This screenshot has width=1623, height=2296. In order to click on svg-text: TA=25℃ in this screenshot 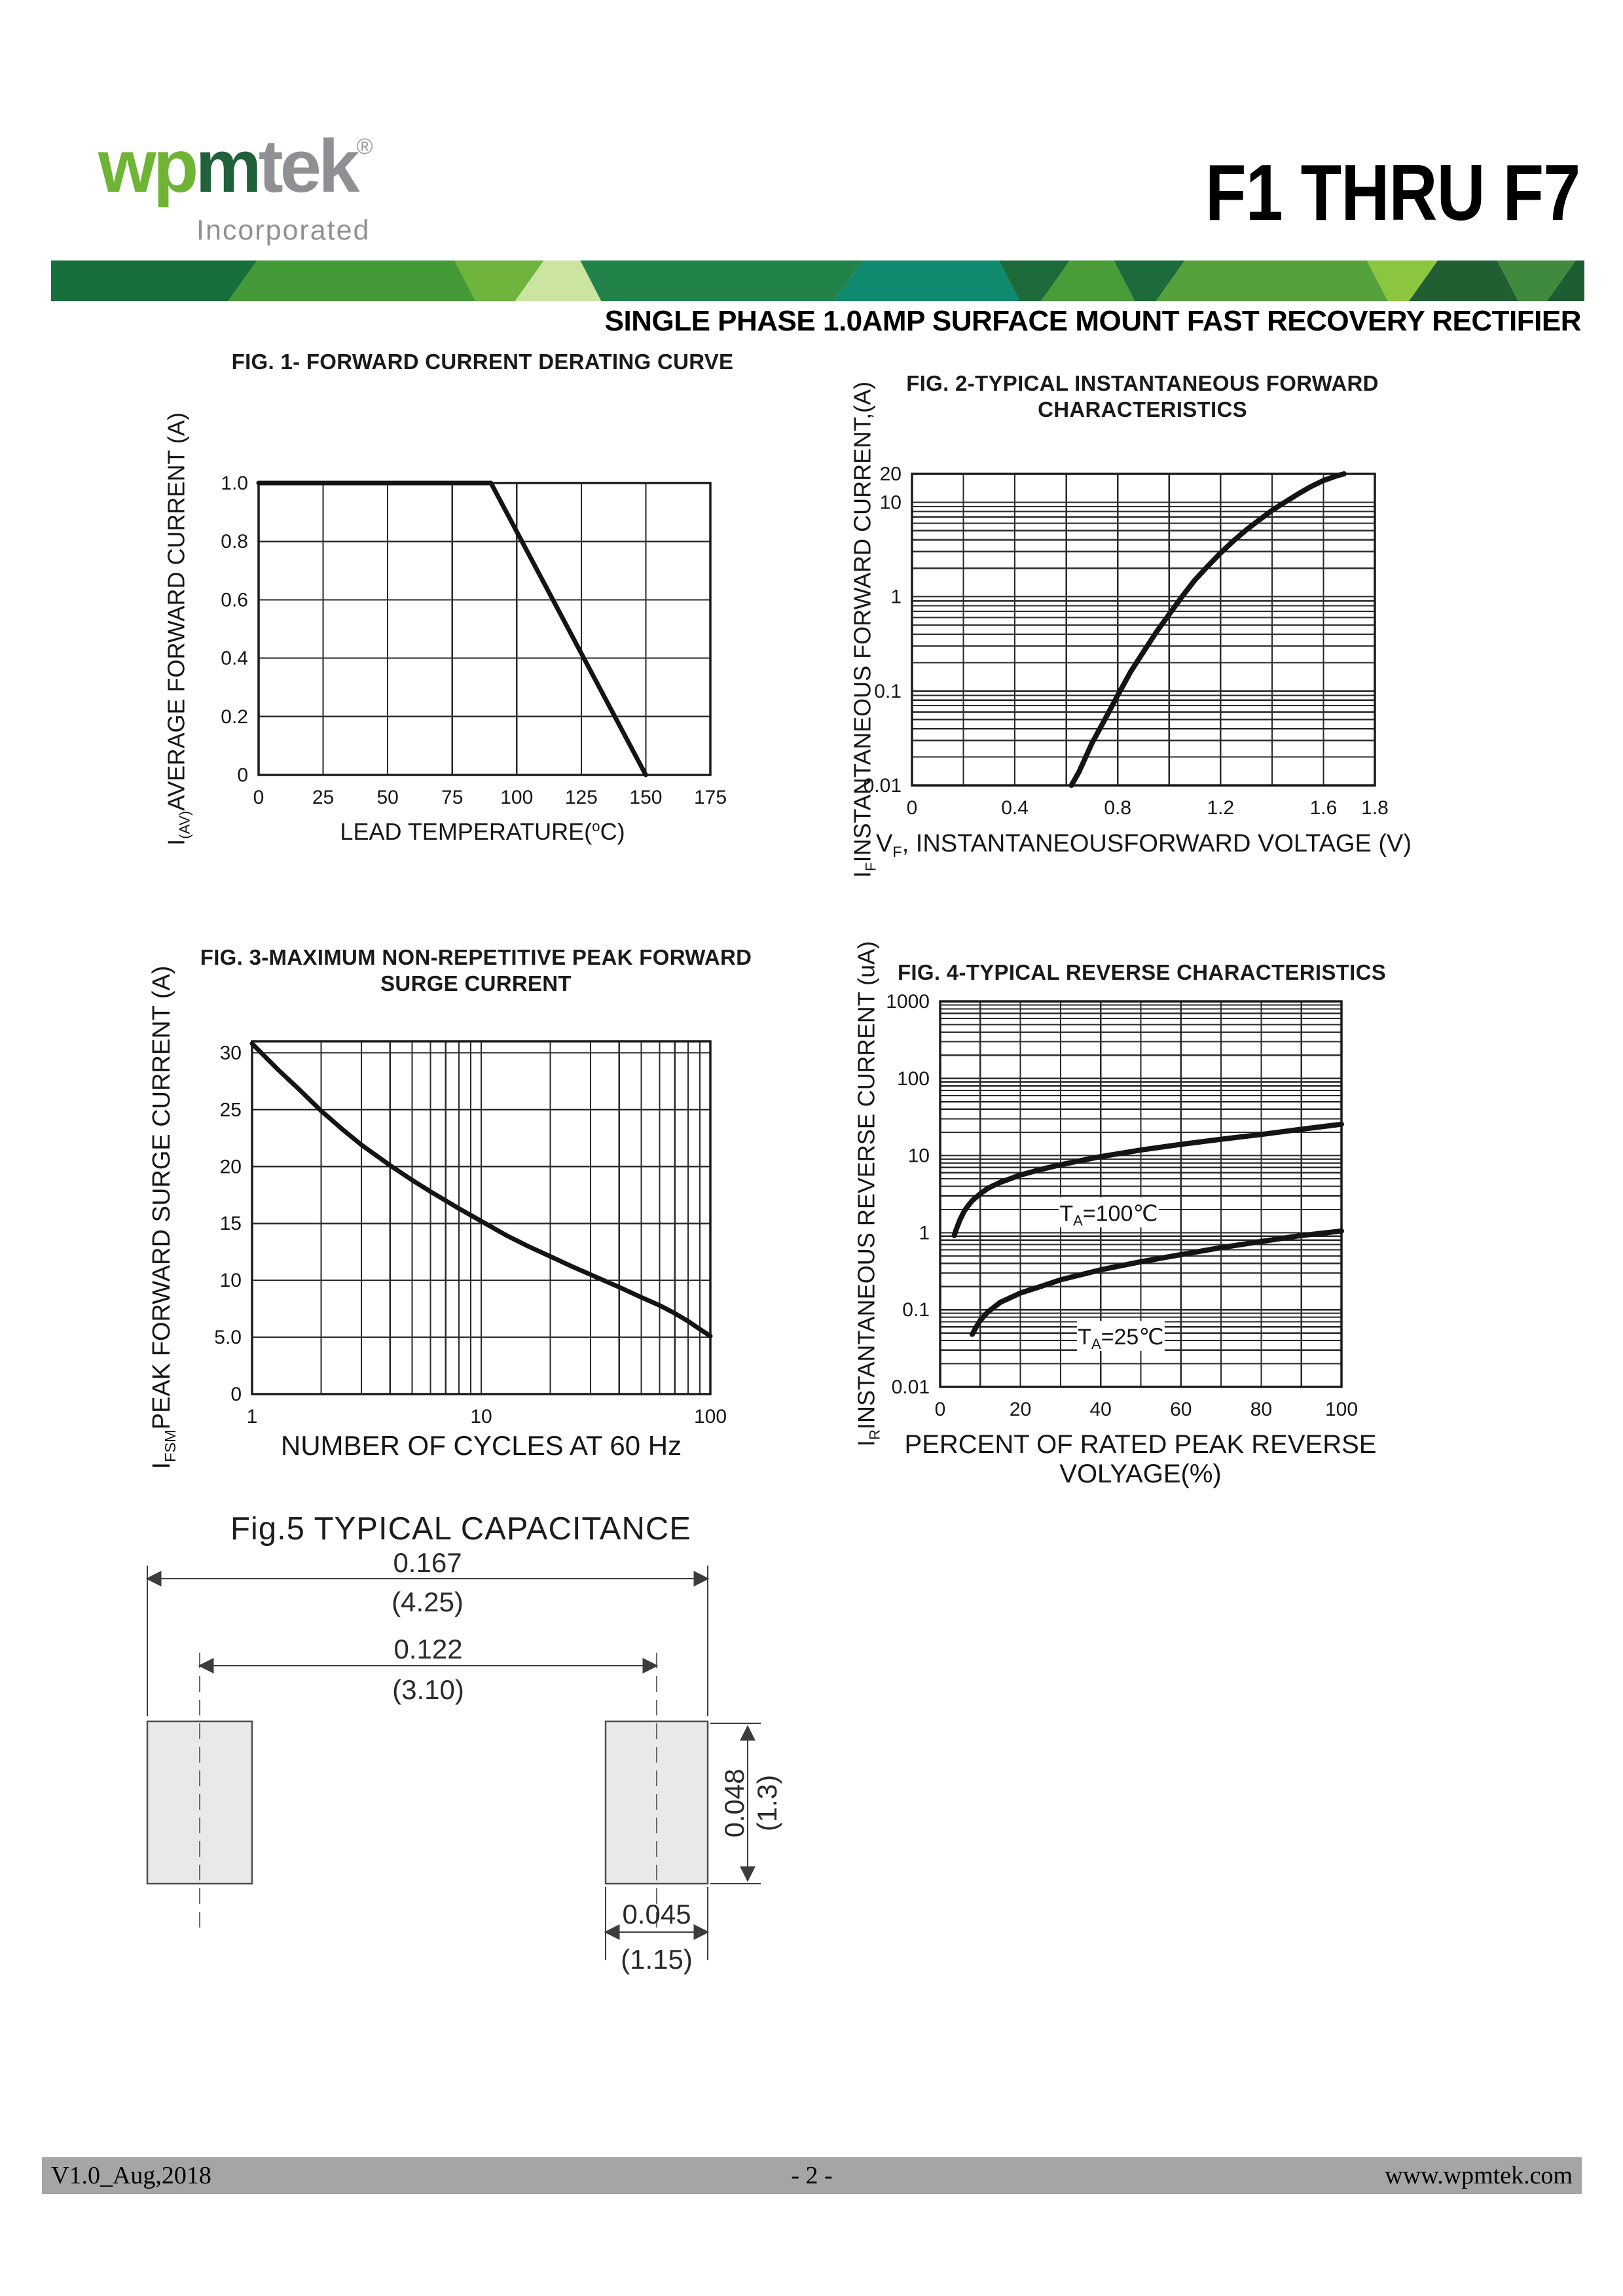, I will do `click(1120, 1338)`.